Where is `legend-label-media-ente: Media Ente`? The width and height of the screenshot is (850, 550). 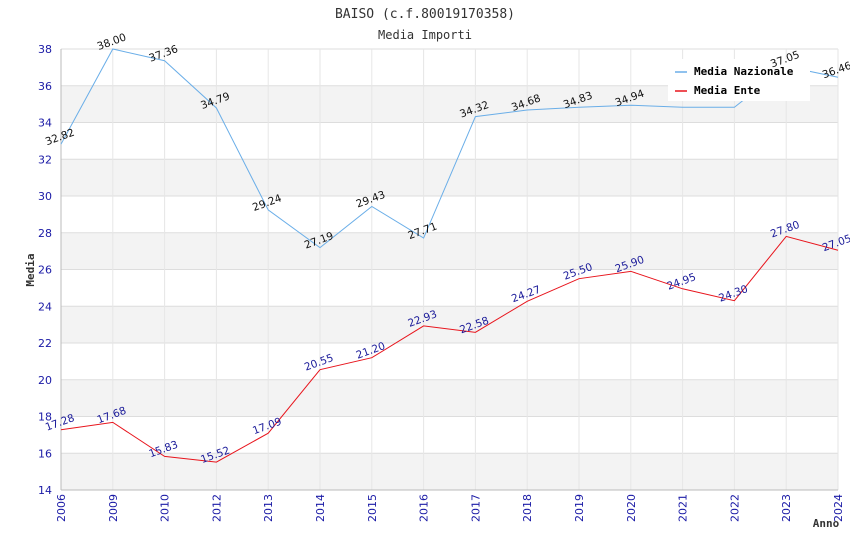 legend-label-media-ente: Media Ente is located at coordinates (727, 90).